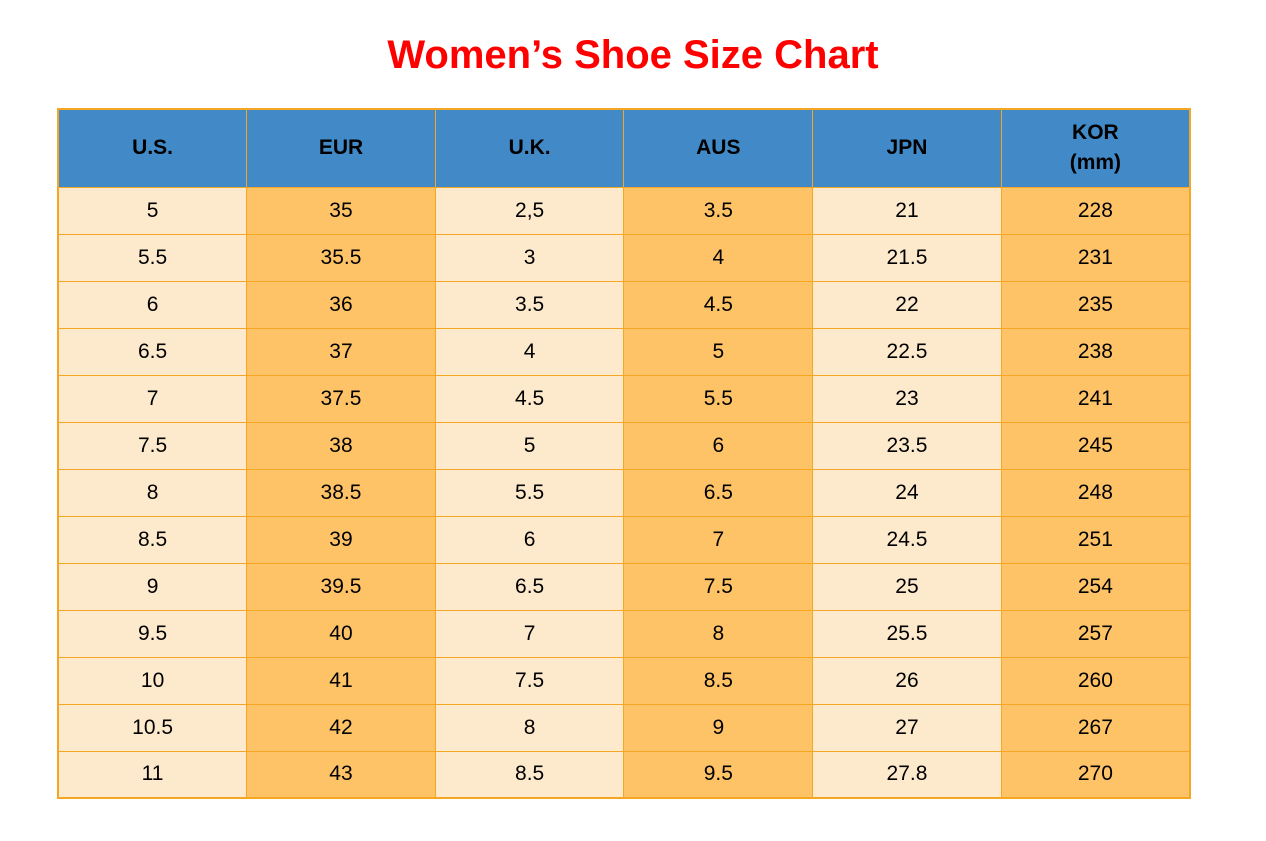 This screenshot has height=841, width=1266. I want to click on table-cell: 43, so click(341, 774).